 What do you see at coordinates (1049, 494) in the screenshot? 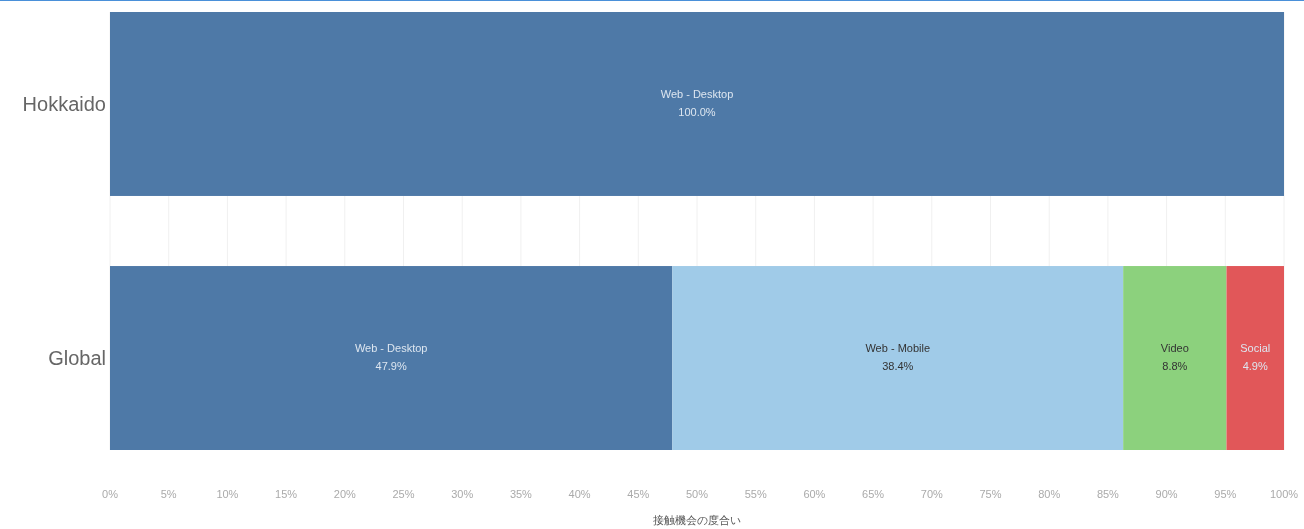
I see `x-tick-label: 80%` at bounding box center [1049, 494].